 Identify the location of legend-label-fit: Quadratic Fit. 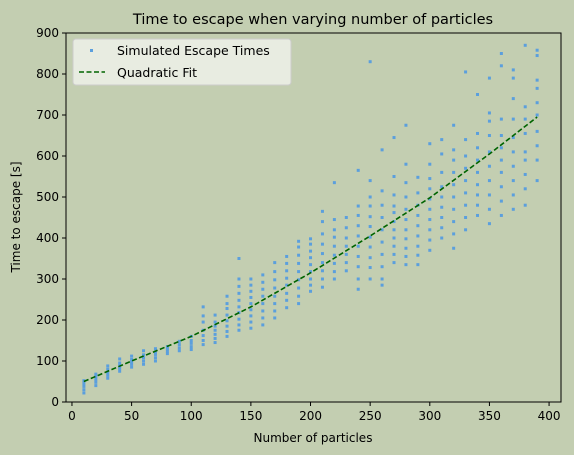
(157, 72).